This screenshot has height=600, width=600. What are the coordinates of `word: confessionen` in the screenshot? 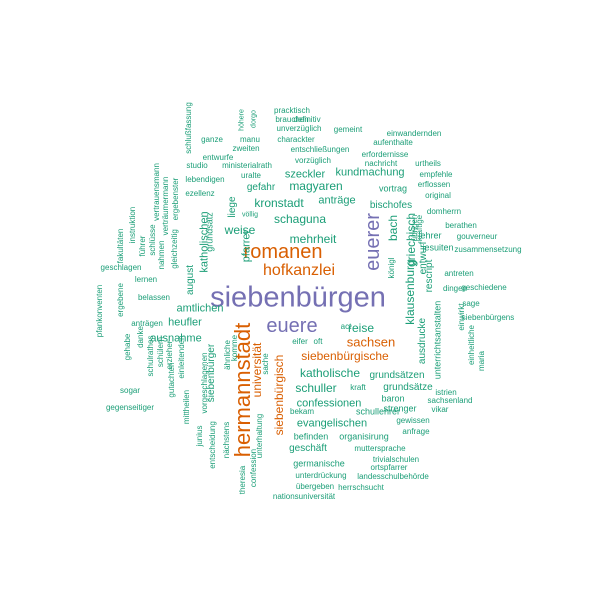 It's located at (329, 403).